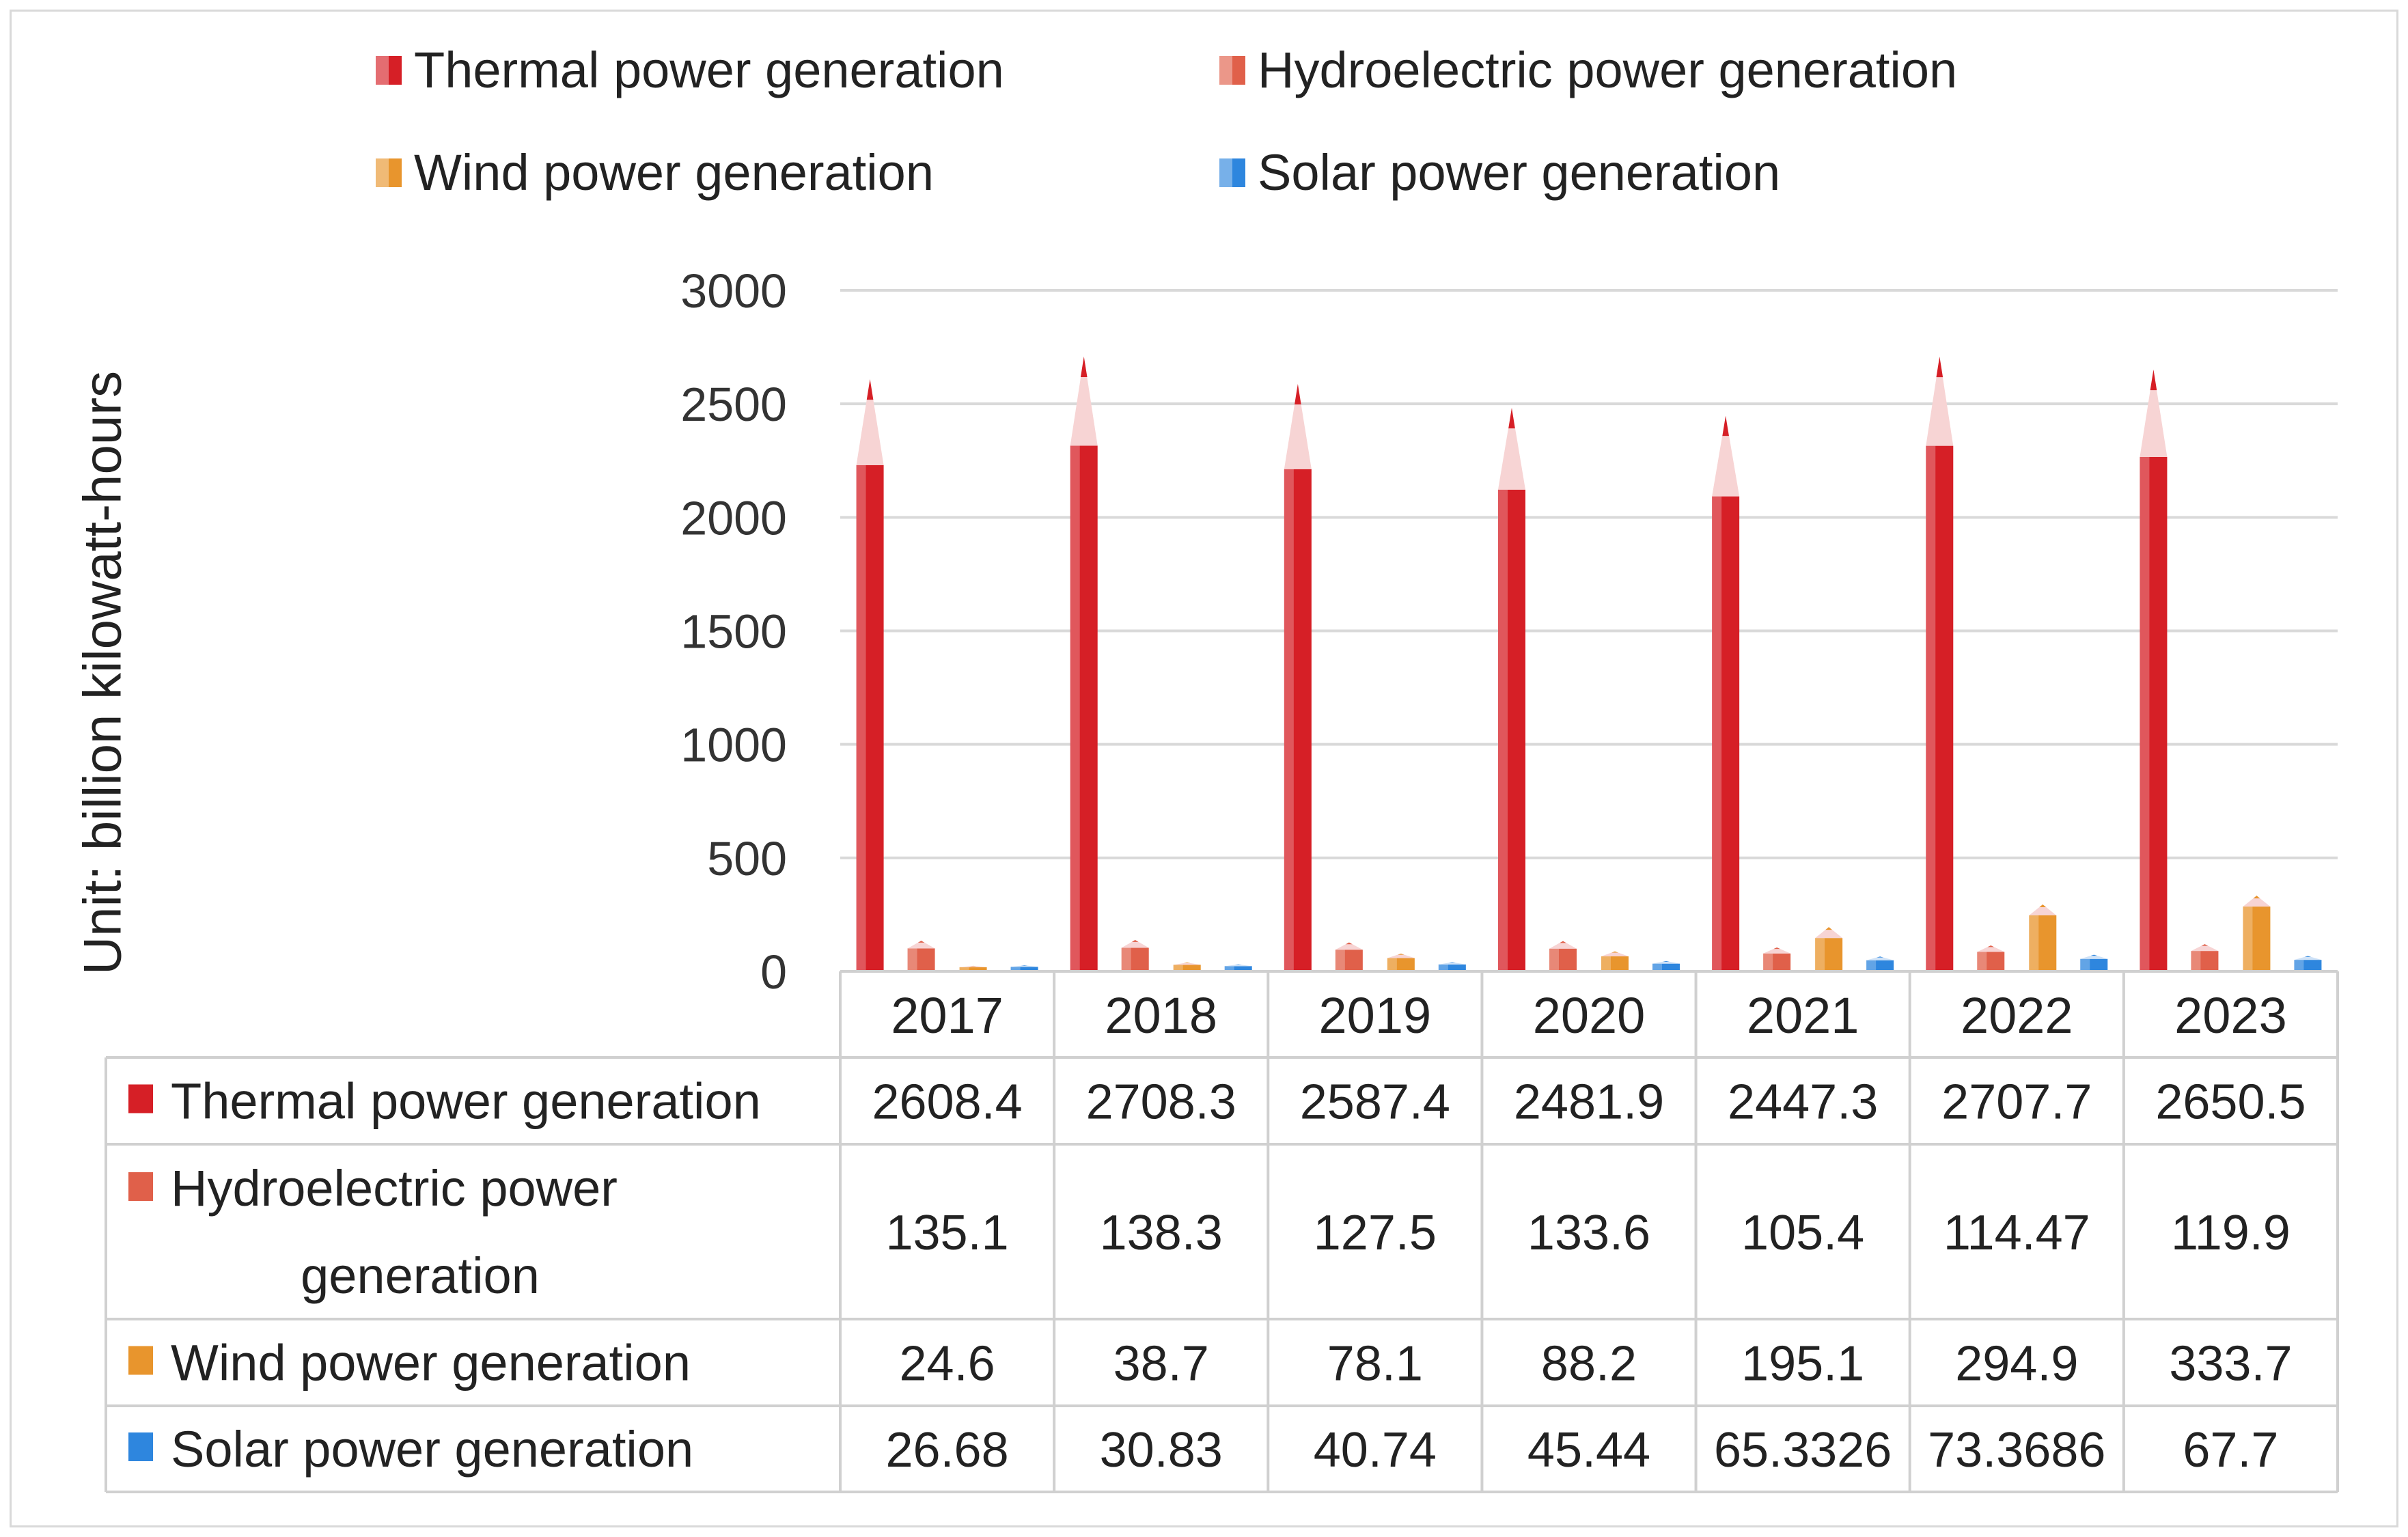  Describe the element at coordinates (1608, 70) in the screenshot. I see `legend-label-hydro: Hydroelectric power generation` at that location.